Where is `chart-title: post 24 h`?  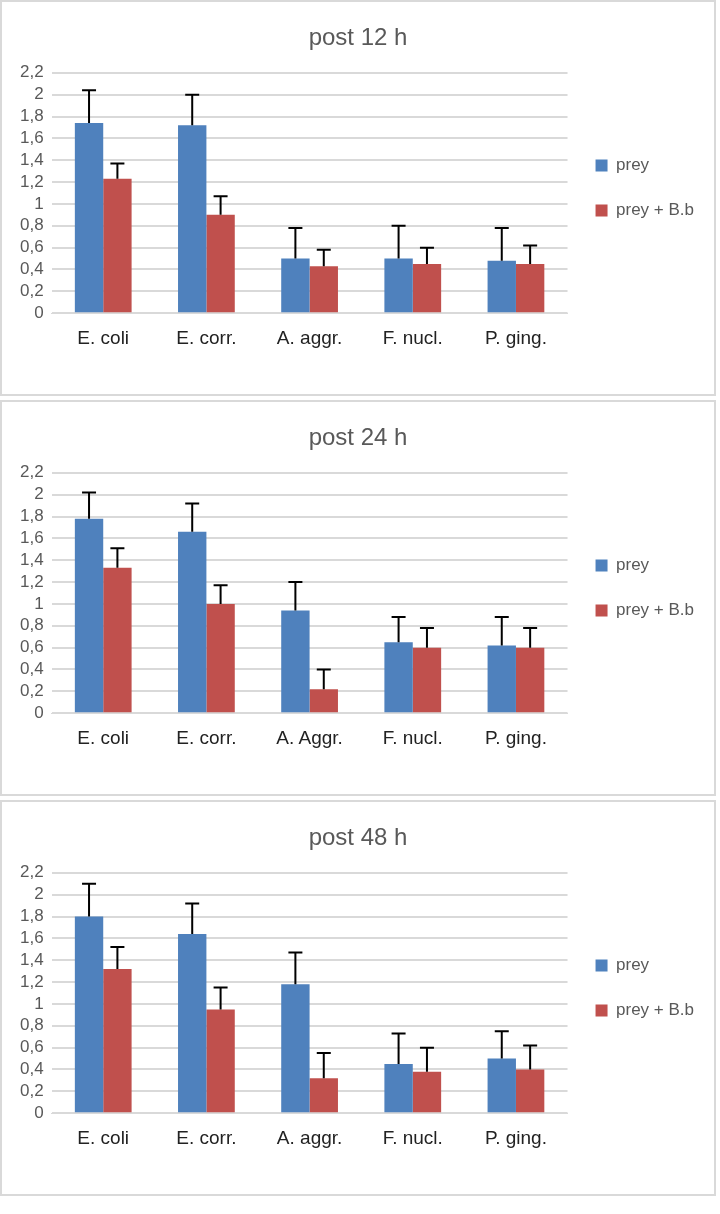
chart-title: post 24 h is located at coordinates (358, 437).